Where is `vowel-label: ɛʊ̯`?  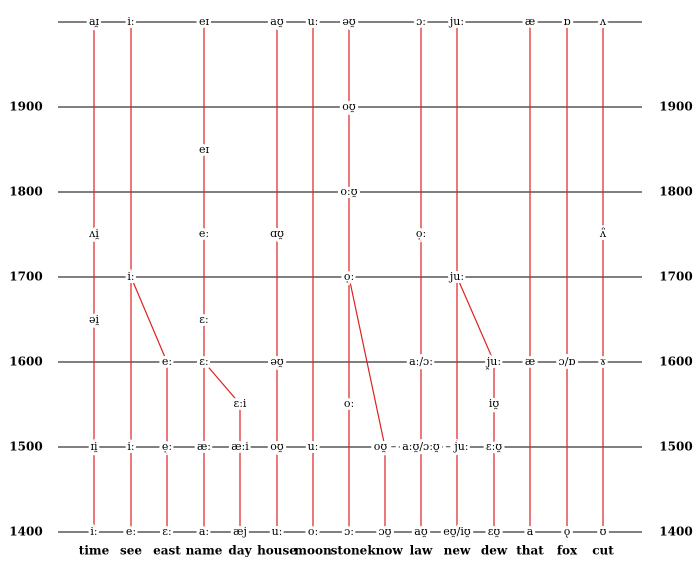 vowel-label: ɛʊ̯ is located at coordinates (494, 531).